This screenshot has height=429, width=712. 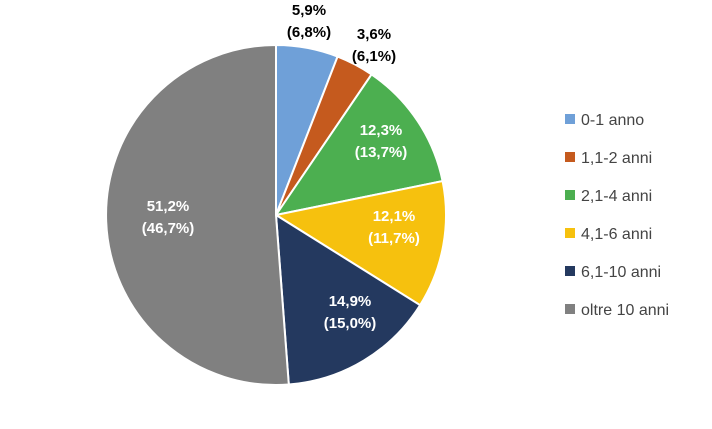 I want to click on slice-label-6-1-10-anni: 14,9%, so click(x=350, y=301).